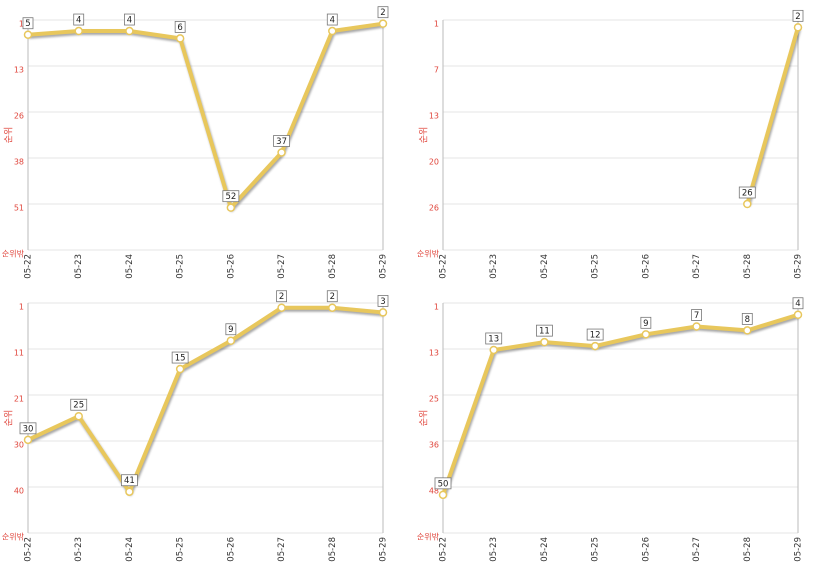 Image resolution: width=830 pixels, height=565 pixels. Describe the element at coordinates (434, 445) in the screenshot. I see `y-tick-label: 36` at that location.